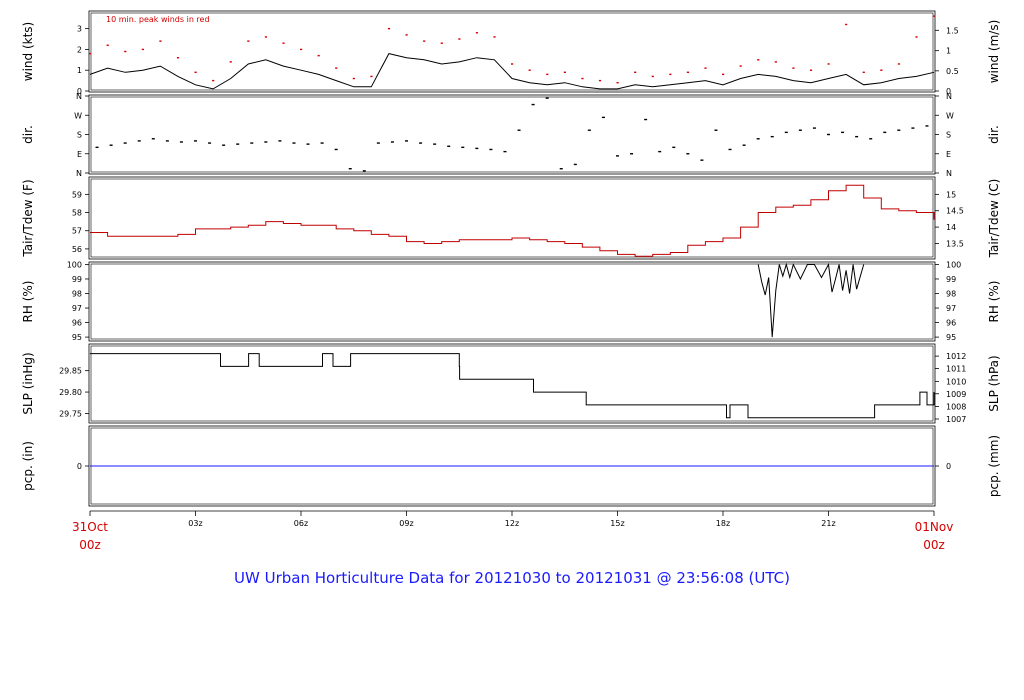 Image resolution: width=1024 pixels, height=700 pixels. Describe the element at coordinates (994, 383) in the screenshot. I see `slp-ylabel-right: SLP (hPa)` at that location.